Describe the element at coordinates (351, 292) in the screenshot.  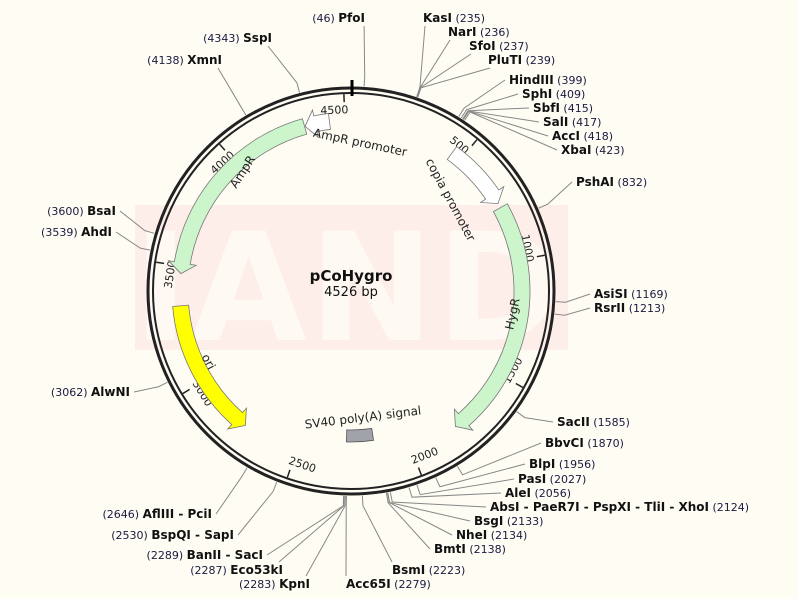
I see `plasmid-length: 4526 bp` at that location.